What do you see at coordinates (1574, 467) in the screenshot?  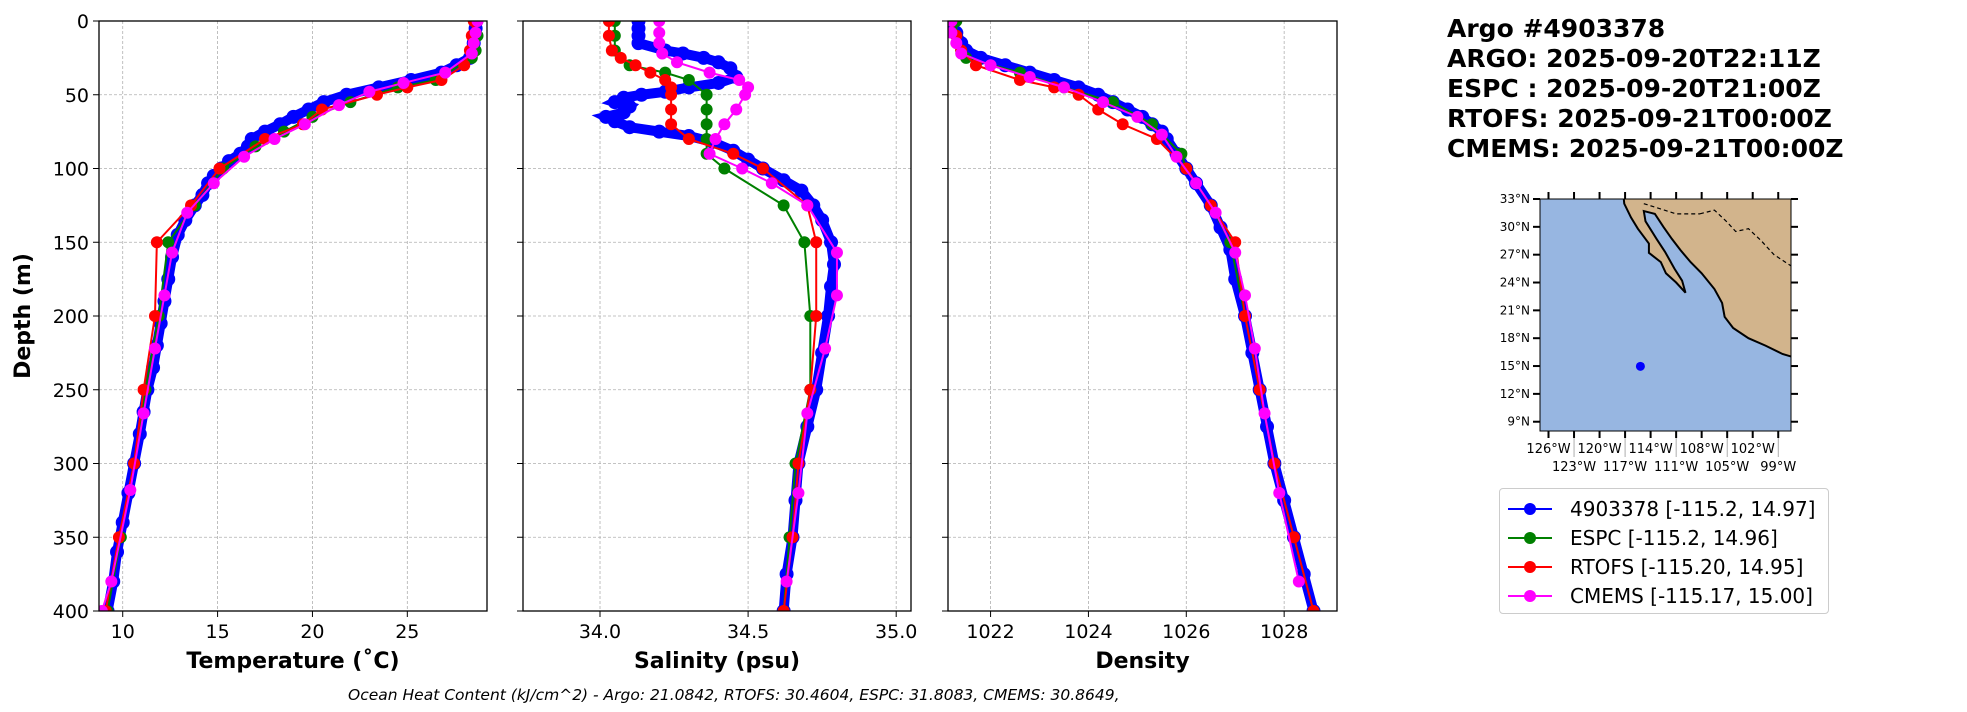 I see `map-lon-label: 123°W` at bounding box center [1574, 467].